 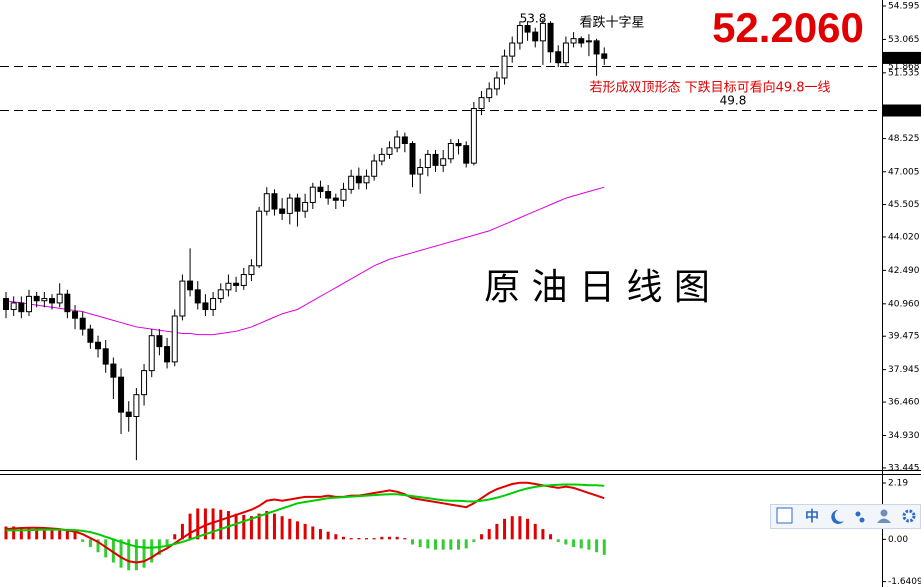 I want to click on chart-label: 原 油 日 线 图, so click(x=597, y=287).